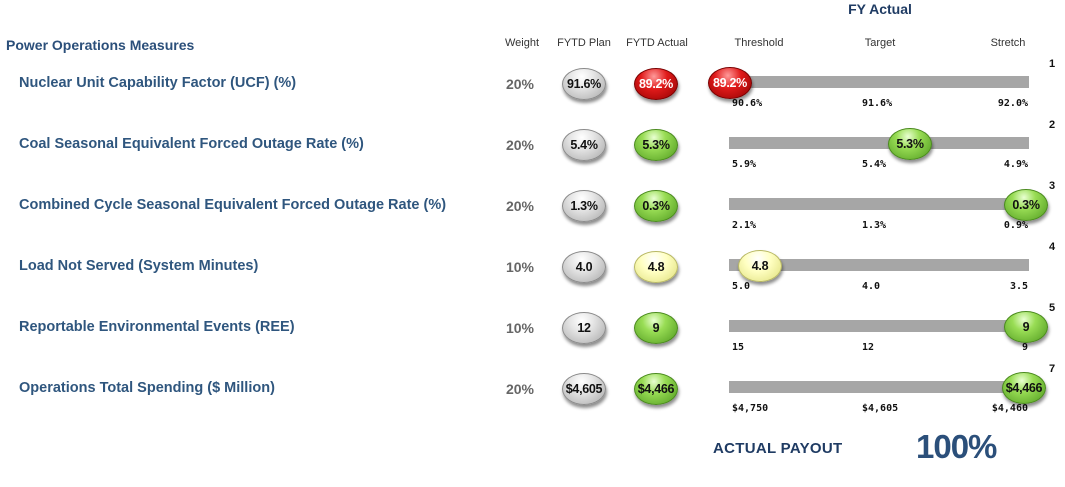  I want to click on rank-number: 4, so click(1052, 247).